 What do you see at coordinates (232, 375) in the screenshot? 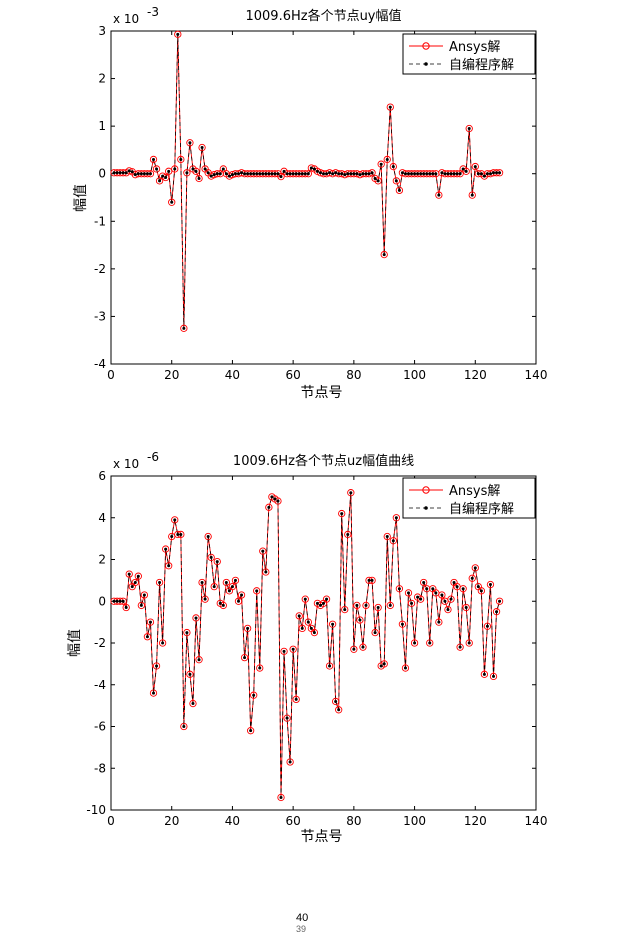
I see `x-tick-label: 40` at bounding box center [232, 375].